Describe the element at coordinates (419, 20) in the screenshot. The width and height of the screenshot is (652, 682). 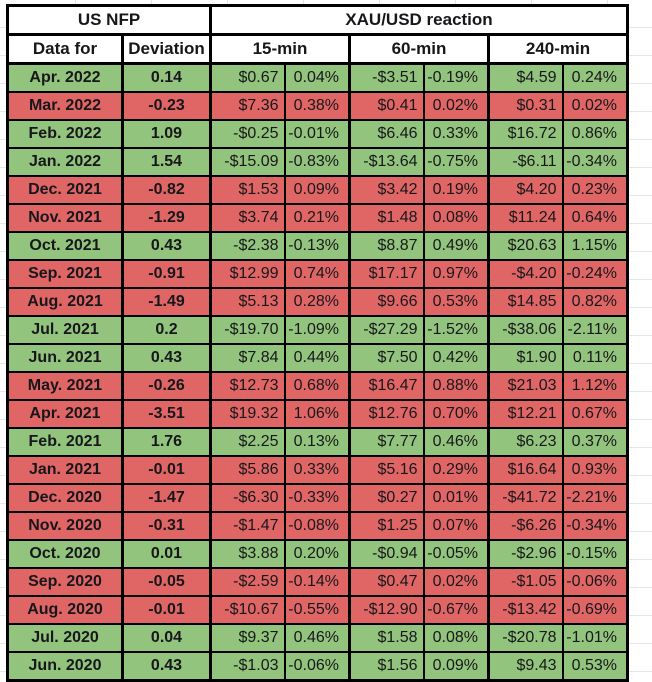
I see `header-xauusd-reaction: XAU/USD reaction` at that location.